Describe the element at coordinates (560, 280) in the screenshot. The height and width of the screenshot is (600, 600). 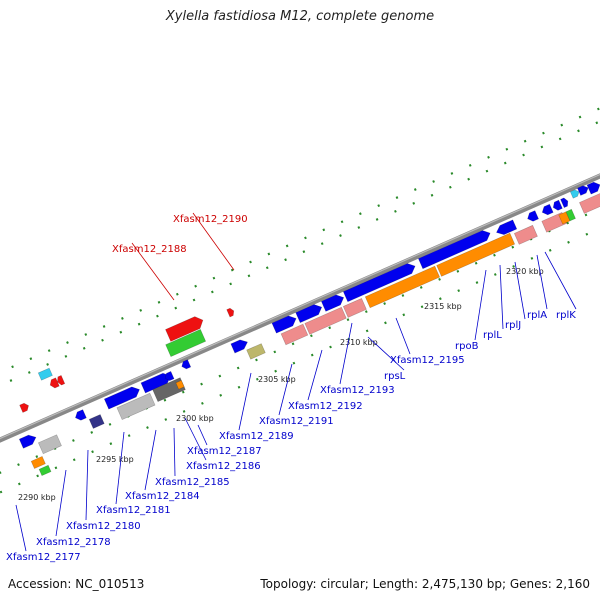
I see `label-rplk-leader` at that location.